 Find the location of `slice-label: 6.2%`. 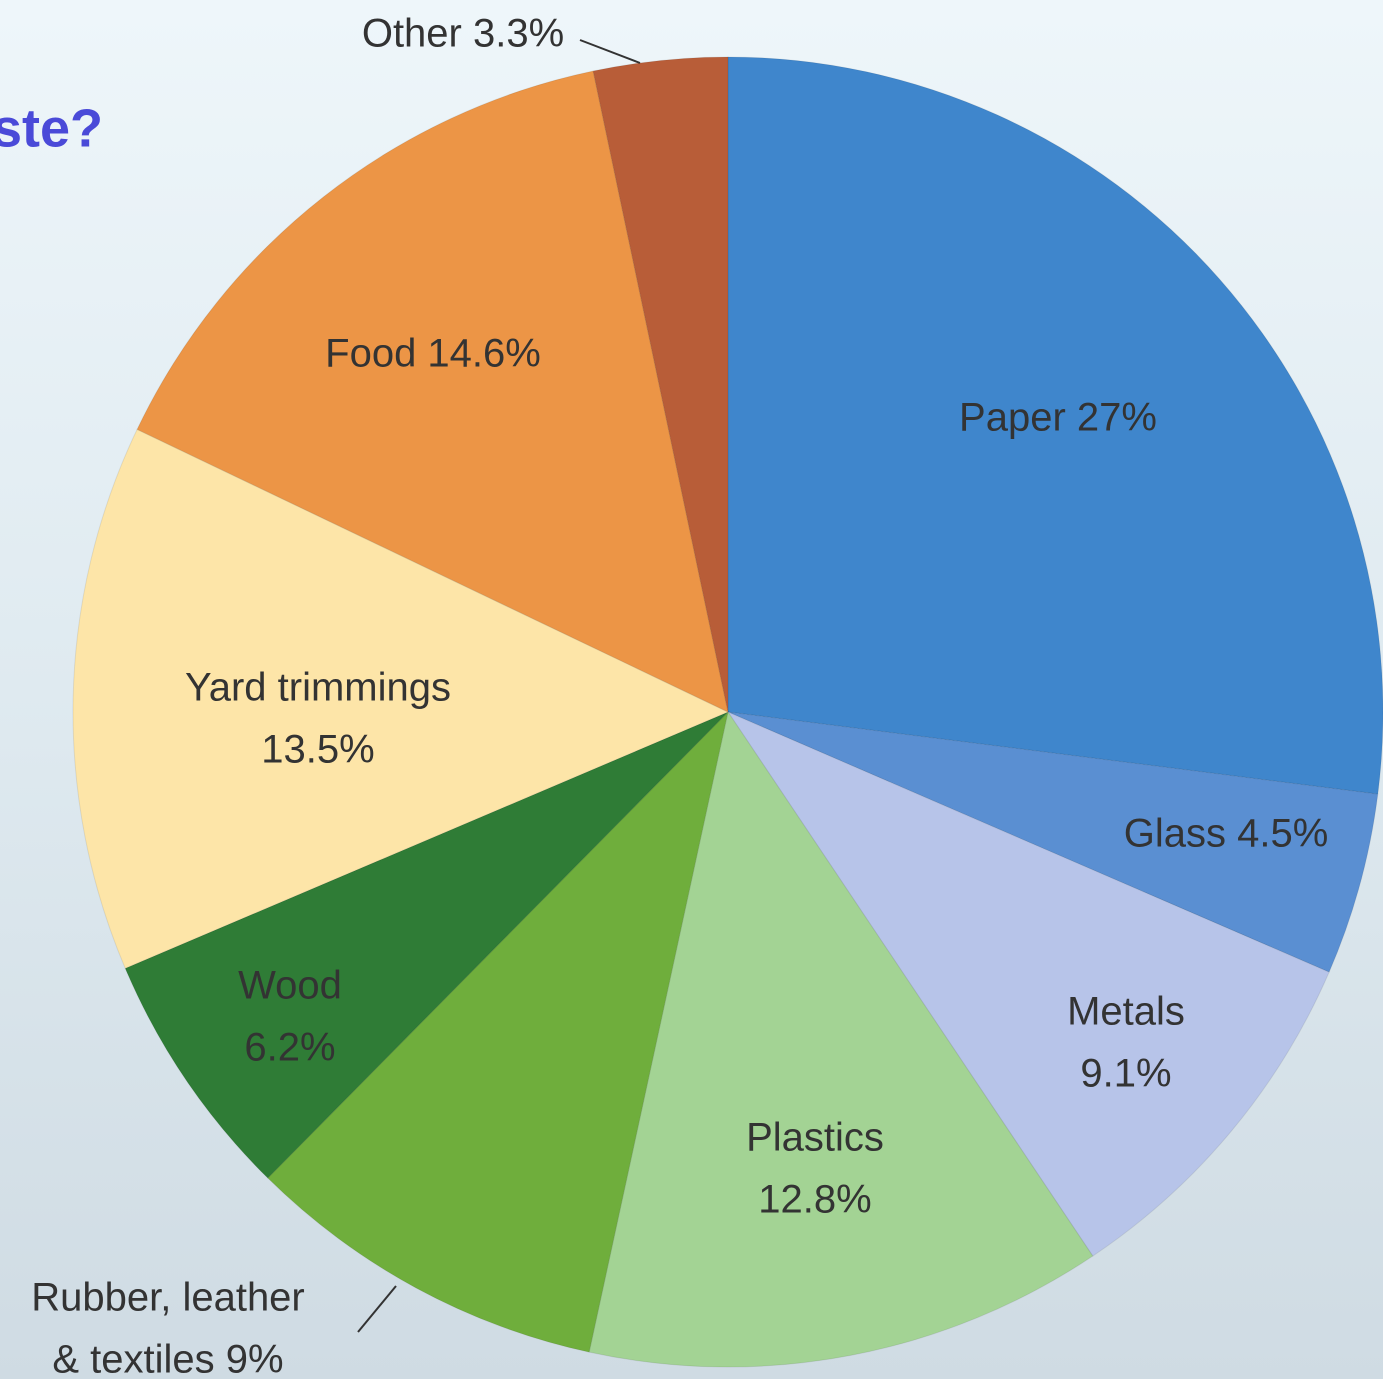

slice-label: 6.2% is located at coordinates (289, 1048).